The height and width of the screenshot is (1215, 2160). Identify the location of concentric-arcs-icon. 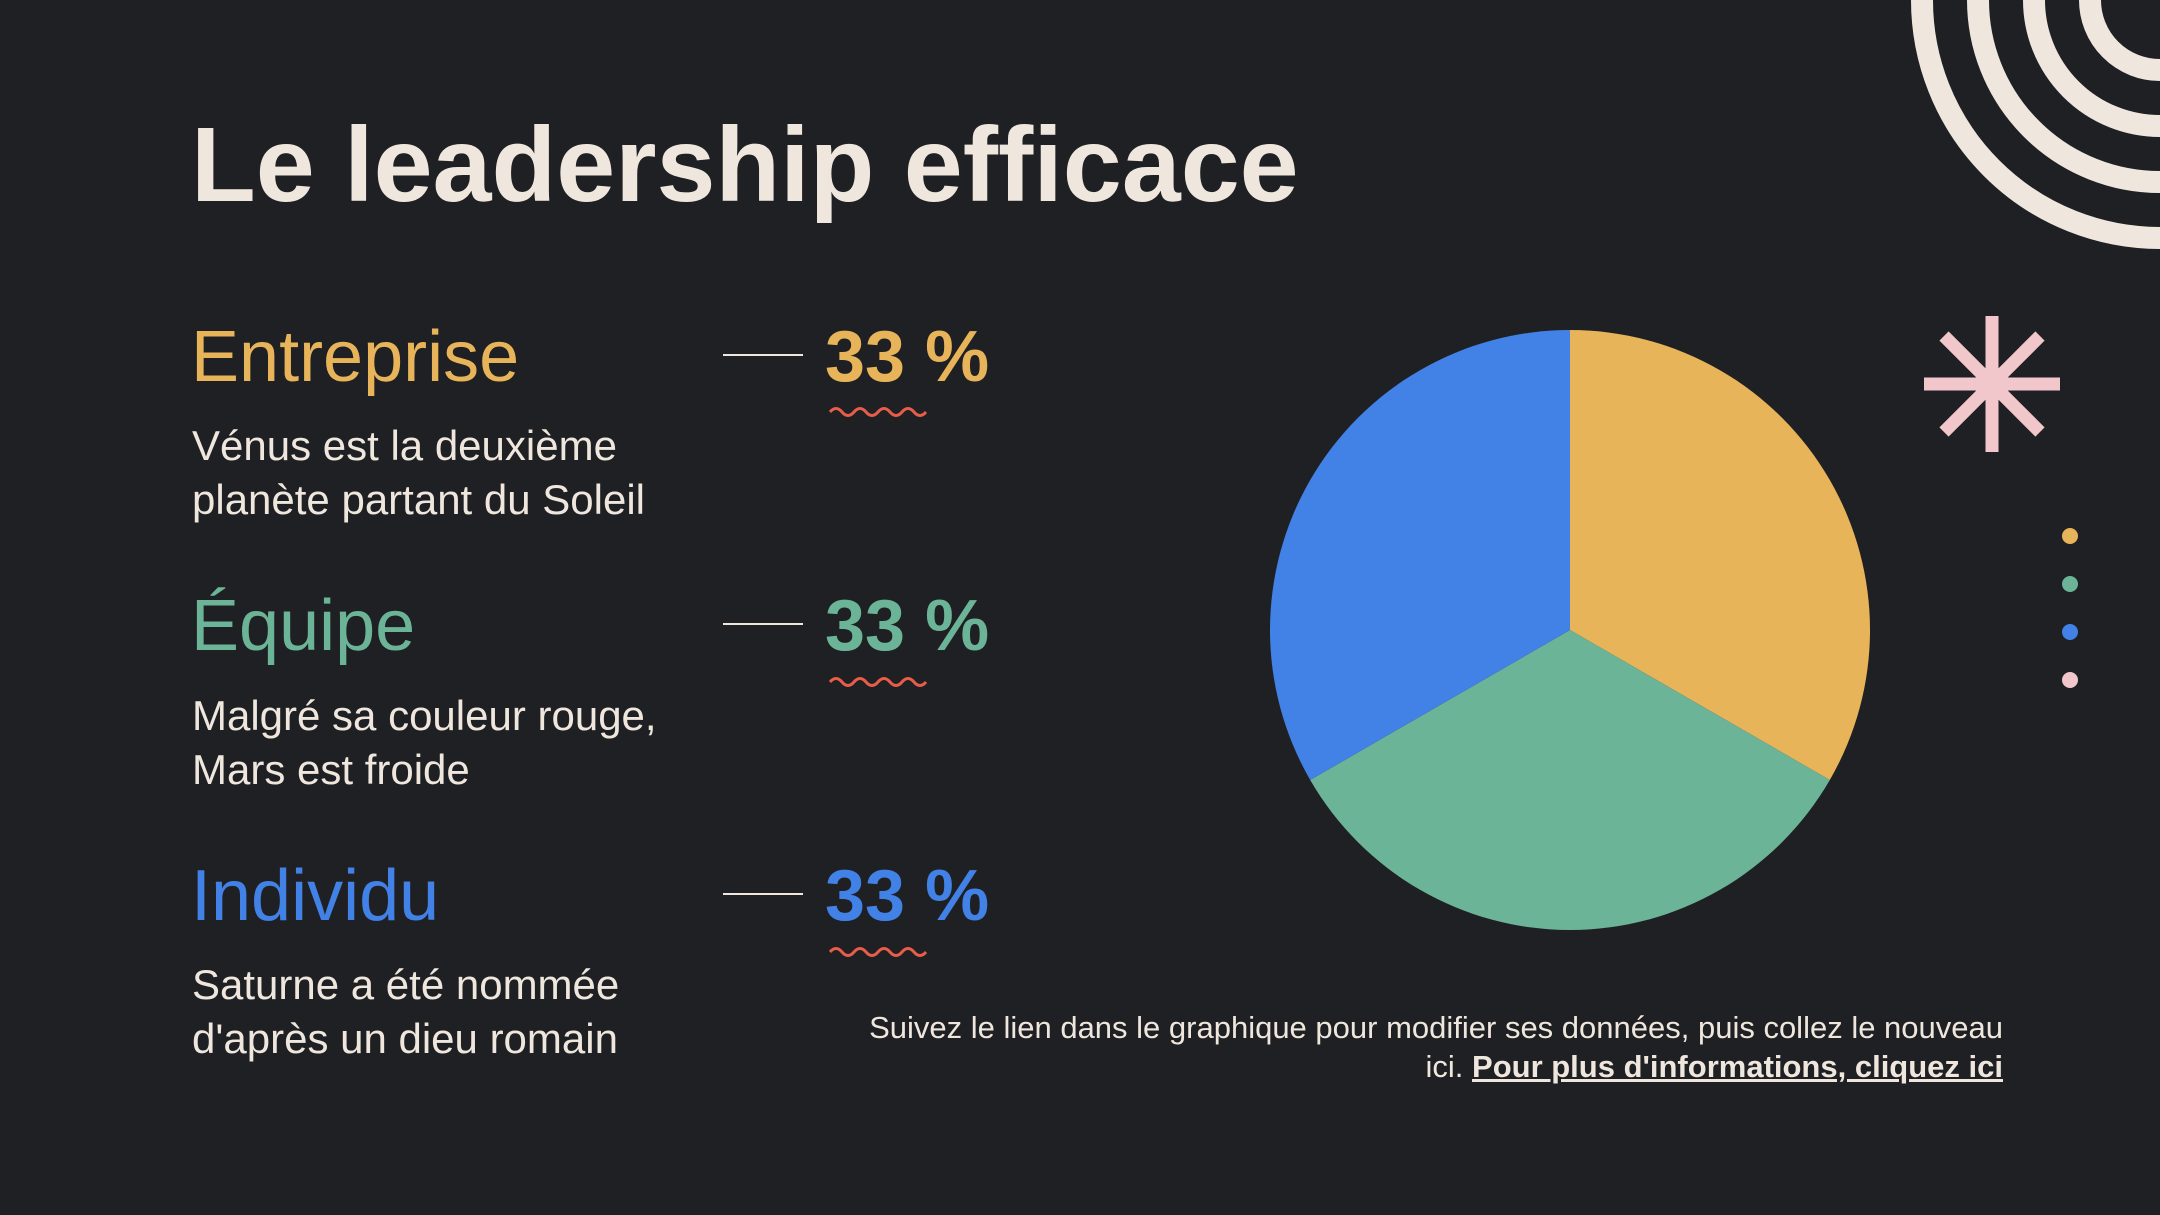
(2035, 124).